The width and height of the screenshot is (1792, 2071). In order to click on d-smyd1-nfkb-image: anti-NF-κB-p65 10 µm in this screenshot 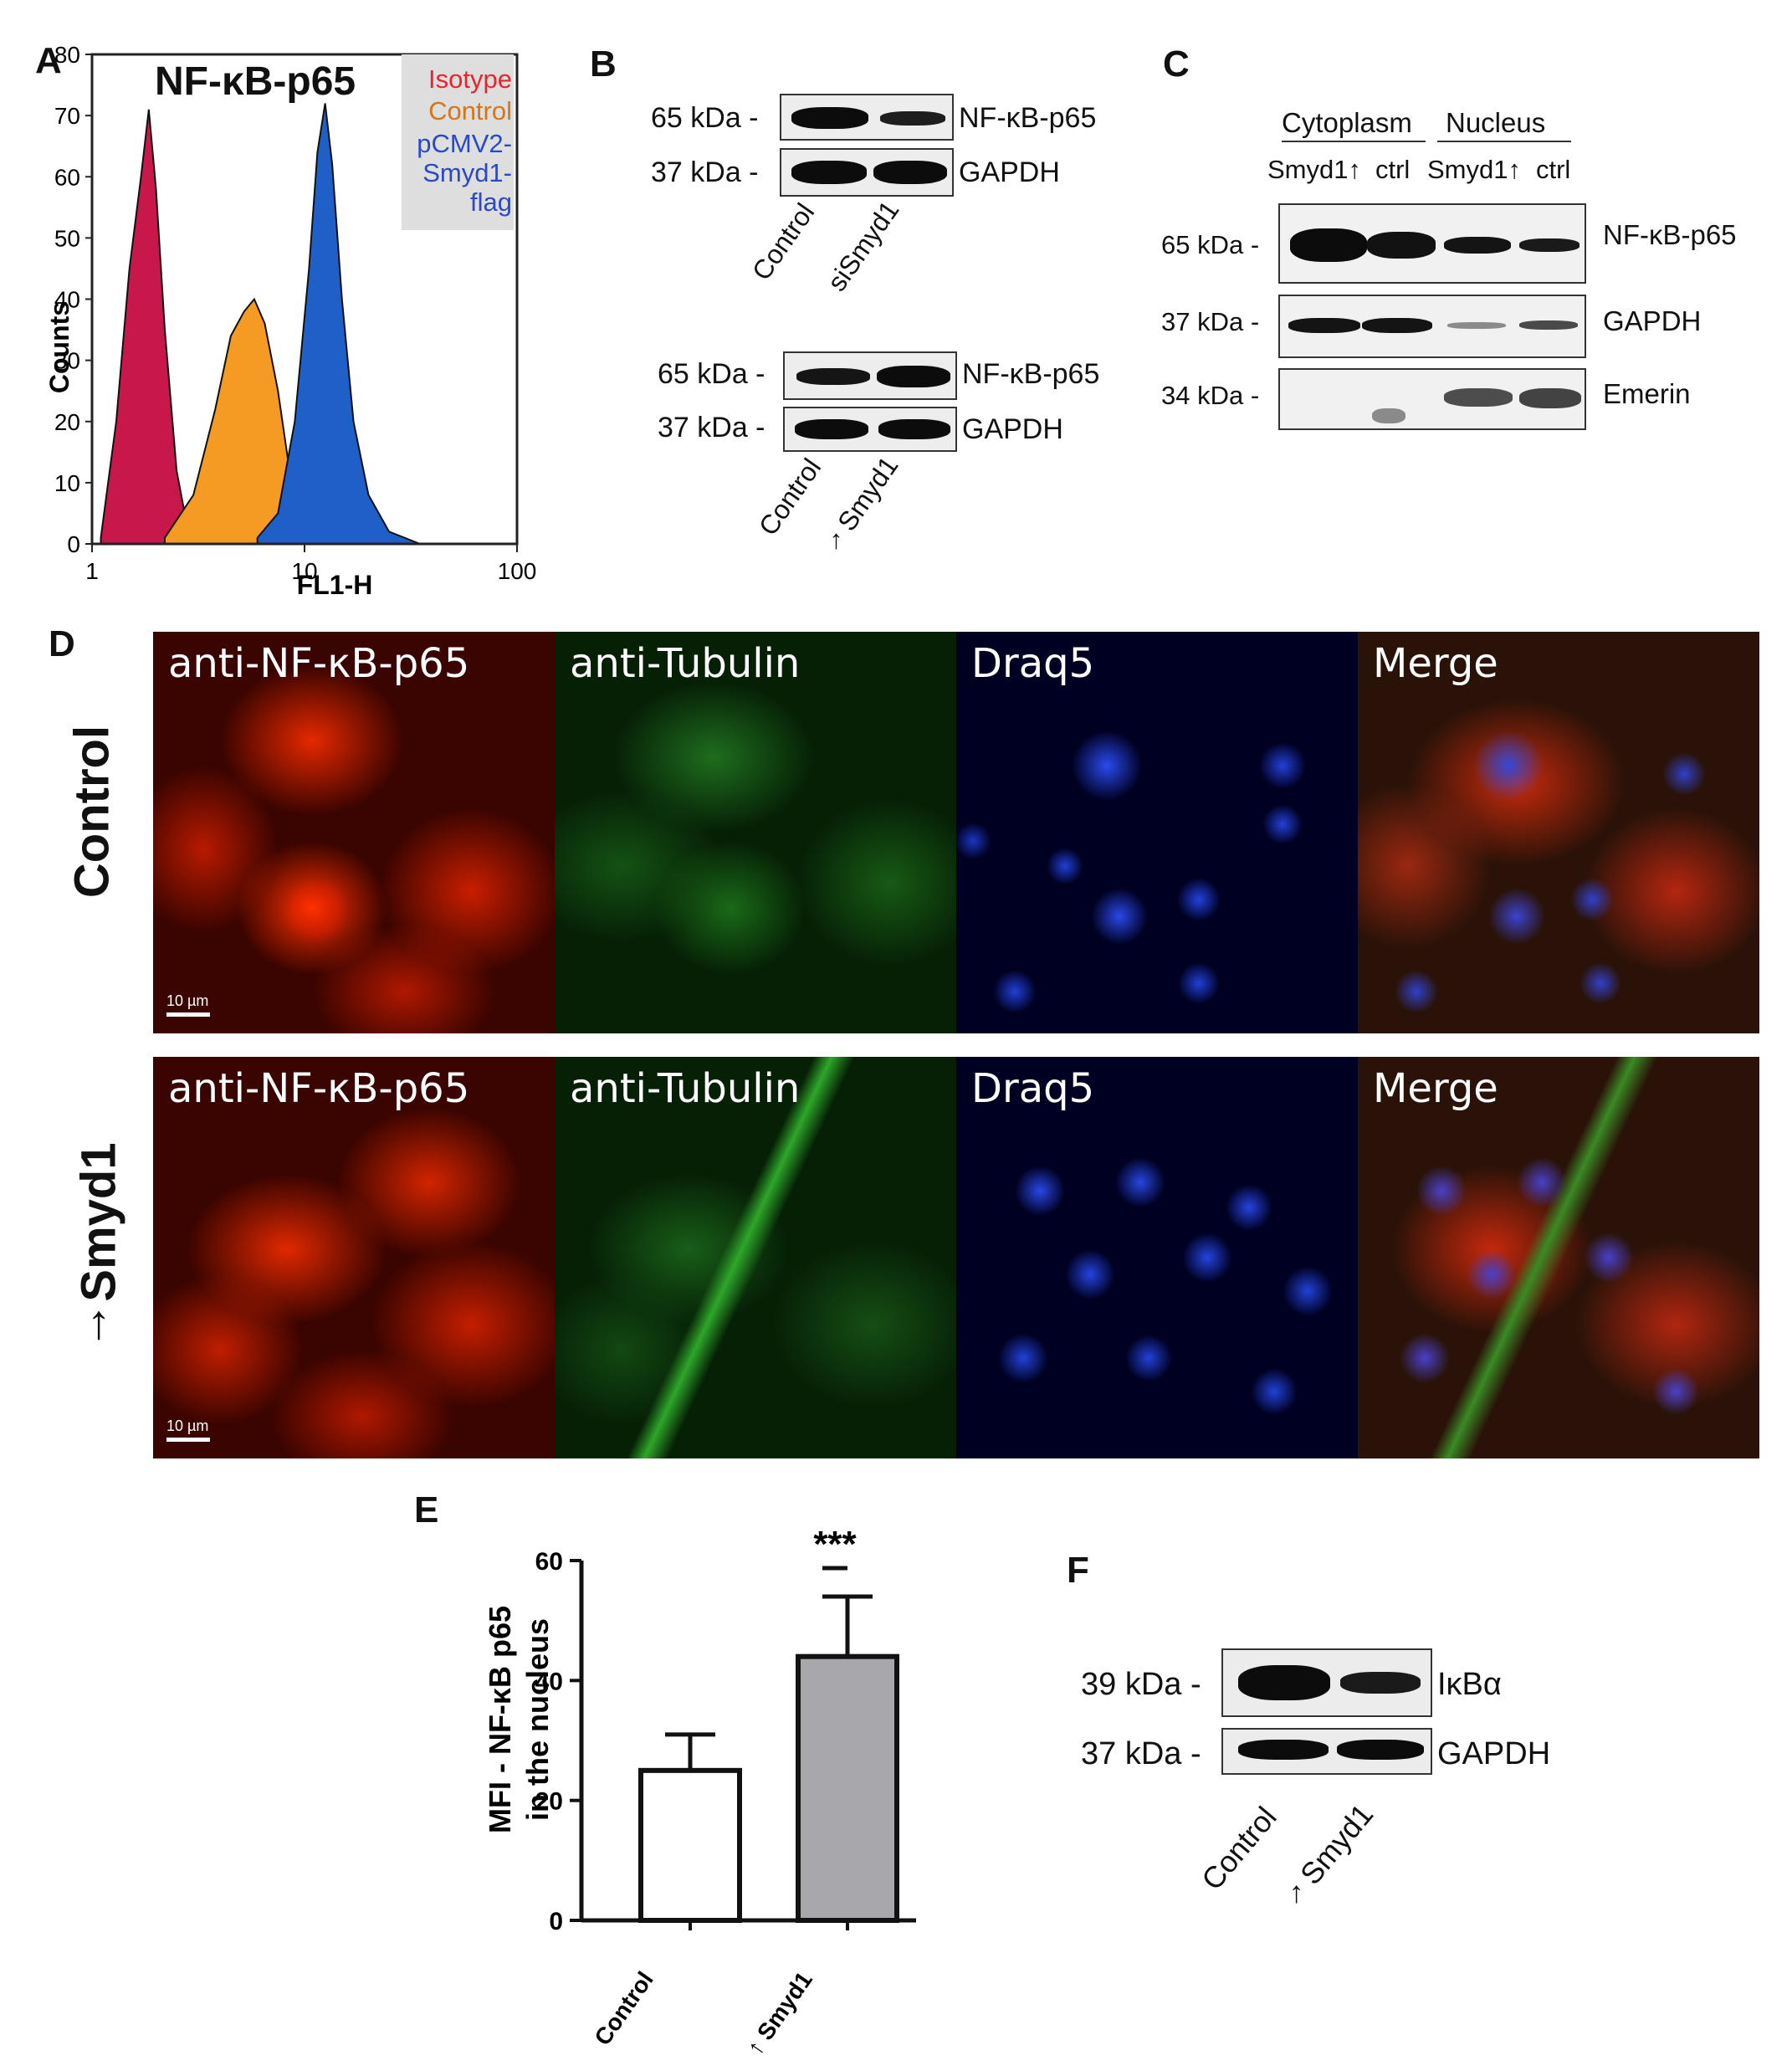, I will do `click(354, 1257)`.